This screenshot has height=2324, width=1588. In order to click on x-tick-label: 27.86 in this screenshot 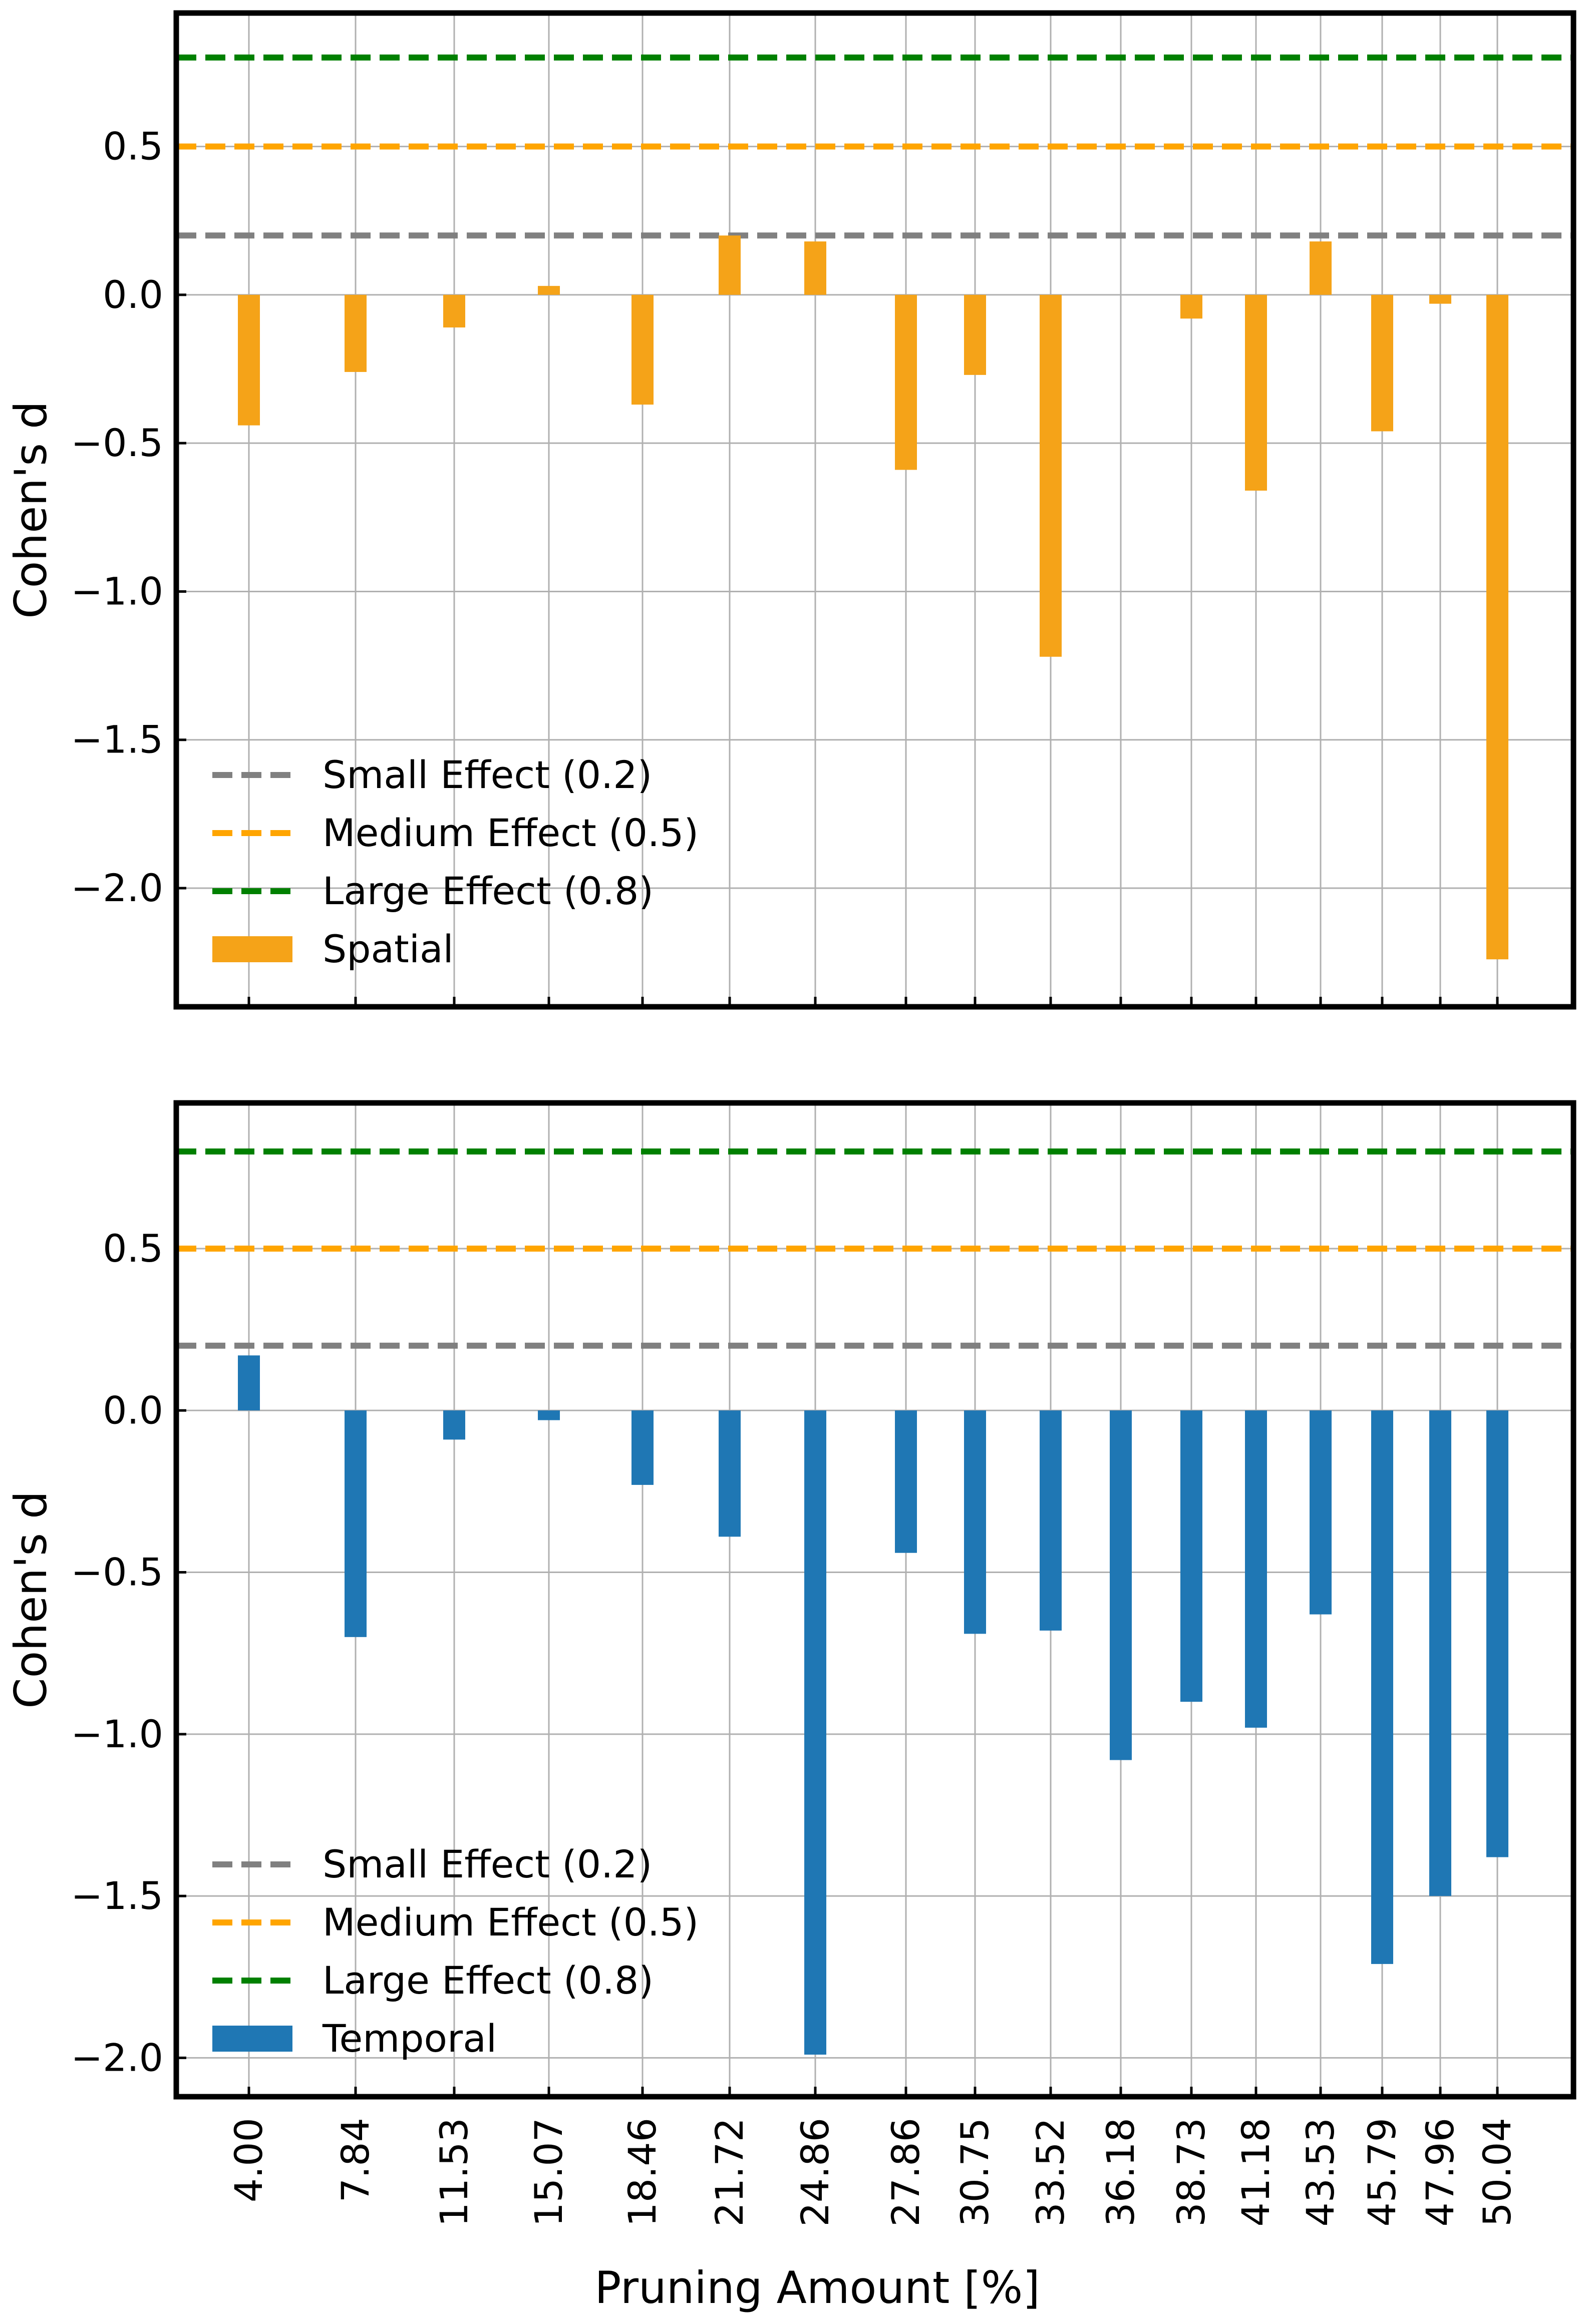, I will do `click(906, 2172)`.